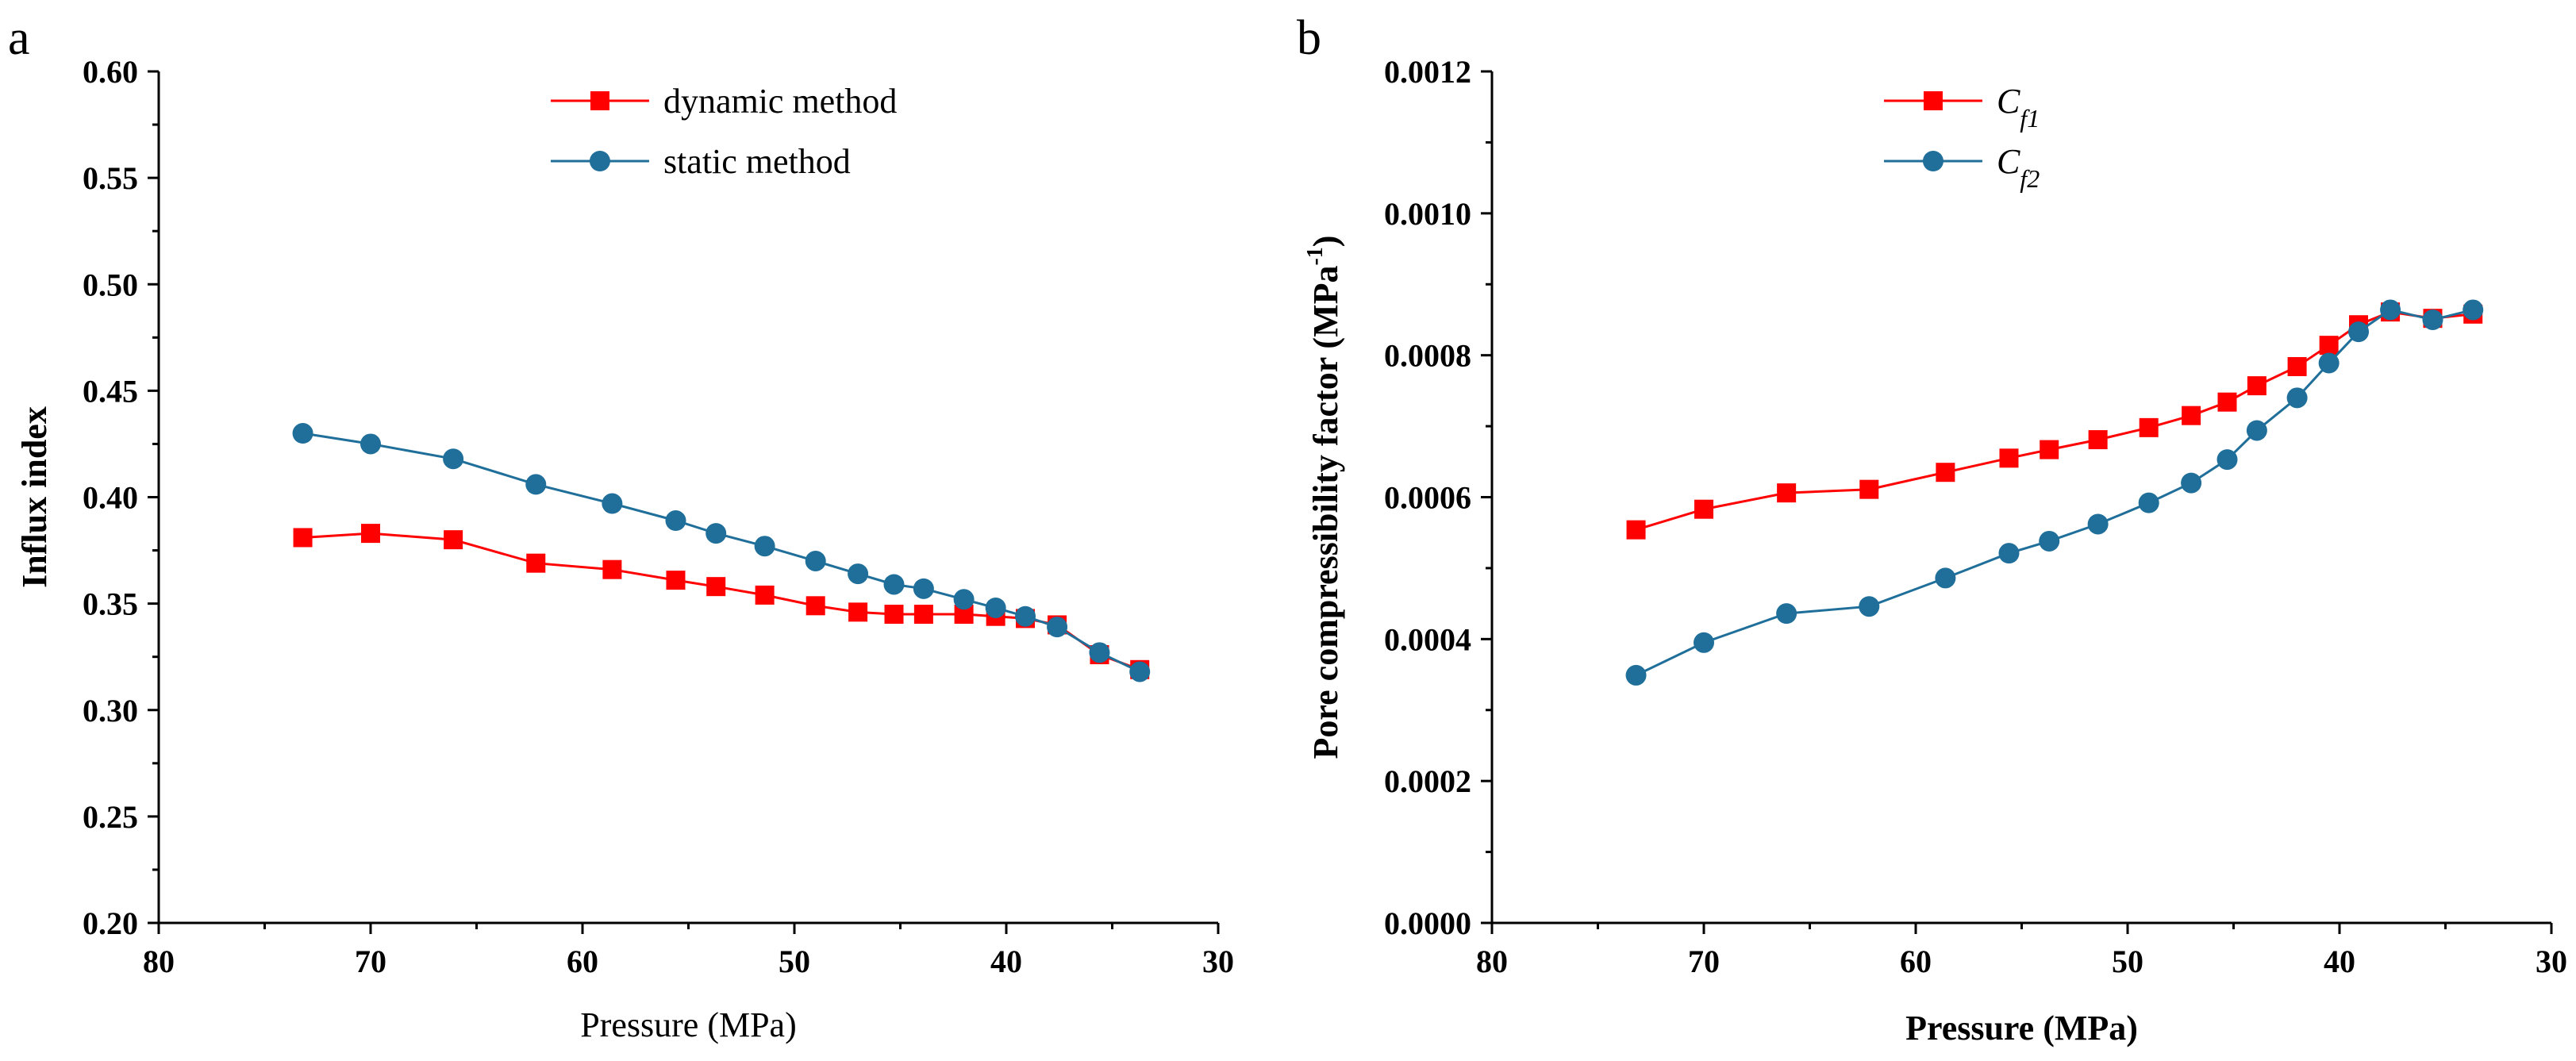 This screenshot has height=1061, width=2576. I want to click on y-tick-label: 0.60, so click(110, 72).